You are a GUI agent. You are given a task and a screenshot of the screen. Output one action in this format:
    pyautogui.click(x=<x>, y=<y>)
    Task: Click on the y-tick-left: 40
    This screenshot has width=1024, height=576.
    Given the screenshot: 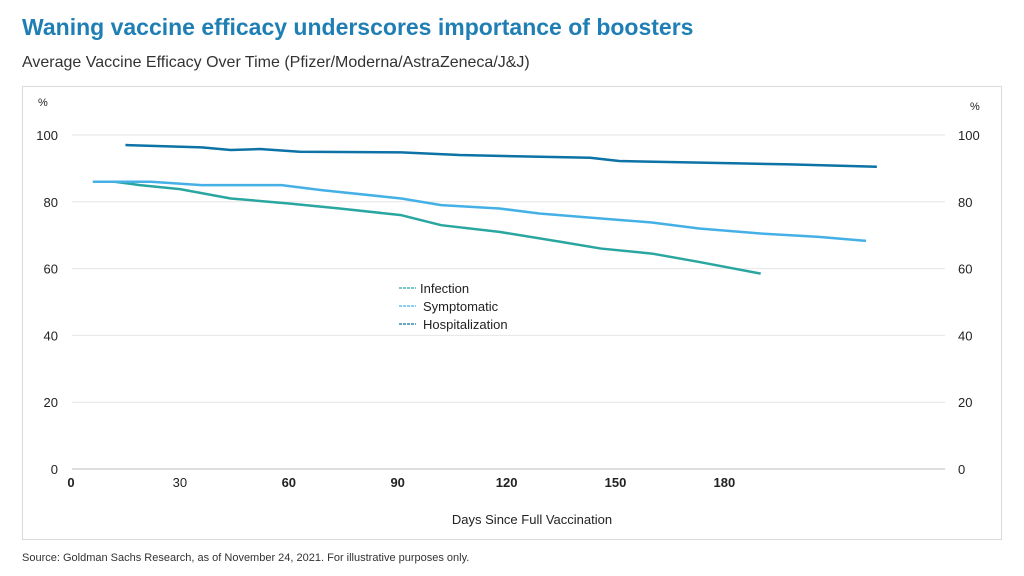 What is the action you would take?
    pyautogui.click(x=51, y=335)
    